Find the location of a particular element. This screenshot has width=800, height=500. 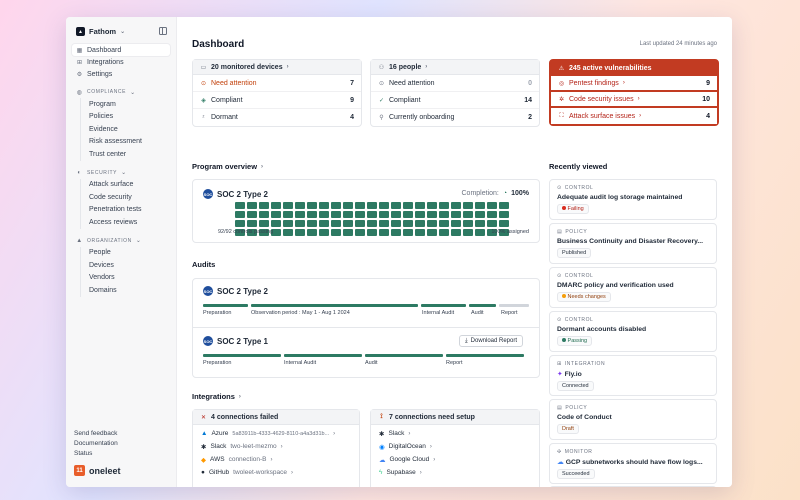

row-label: Currently onboarding is located at coordinates (422, 117).